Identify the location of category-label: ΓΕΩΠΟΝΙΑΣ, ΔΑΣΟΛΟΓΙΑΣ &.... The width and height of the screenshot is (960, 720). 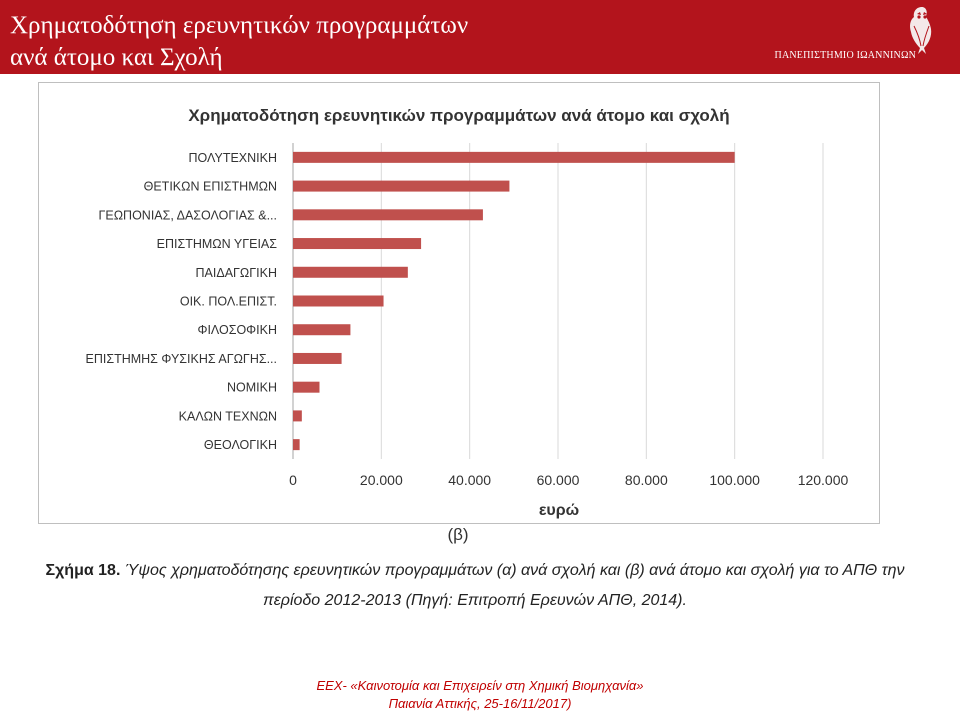
(187, 215).